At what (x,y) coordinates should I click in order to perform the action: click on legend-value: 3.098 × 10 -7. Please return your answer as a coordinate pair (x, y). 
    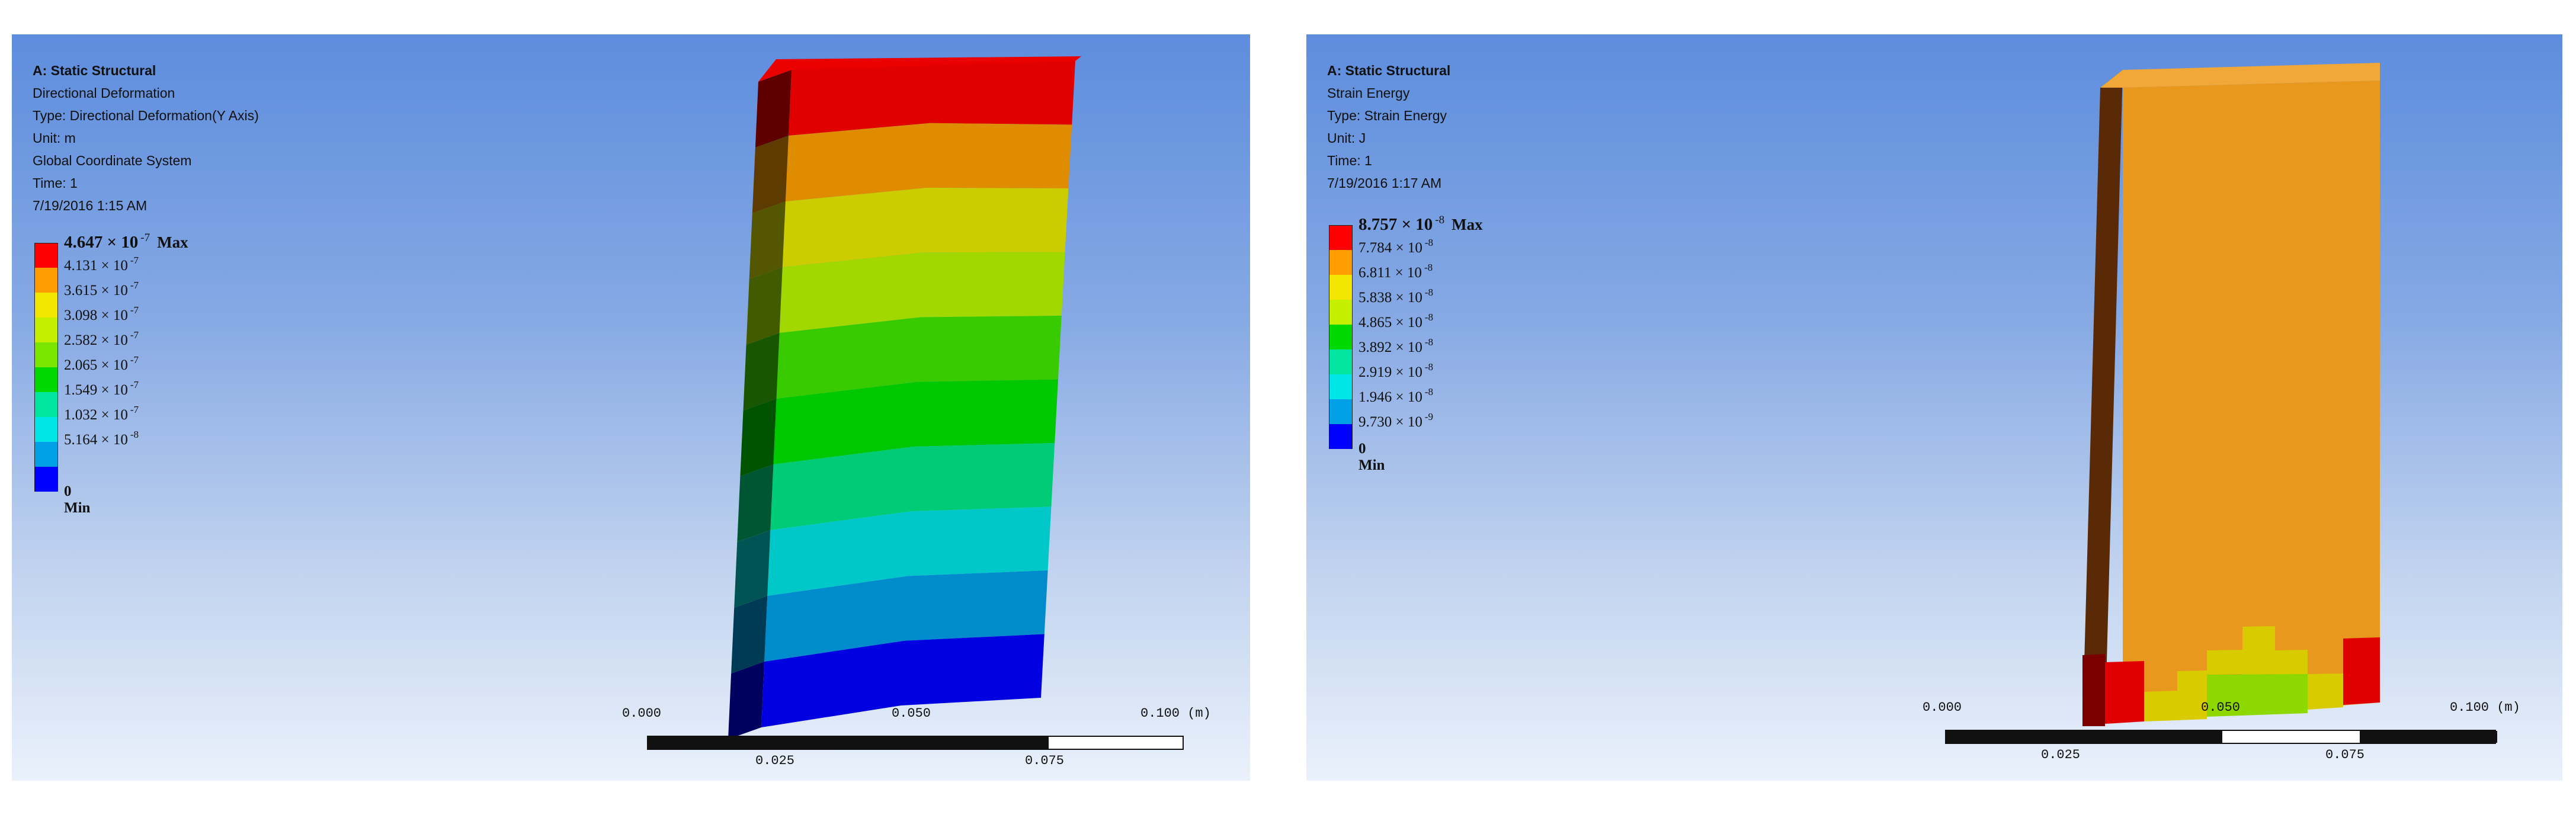
    Looking at the image, I should click on (102, 313).